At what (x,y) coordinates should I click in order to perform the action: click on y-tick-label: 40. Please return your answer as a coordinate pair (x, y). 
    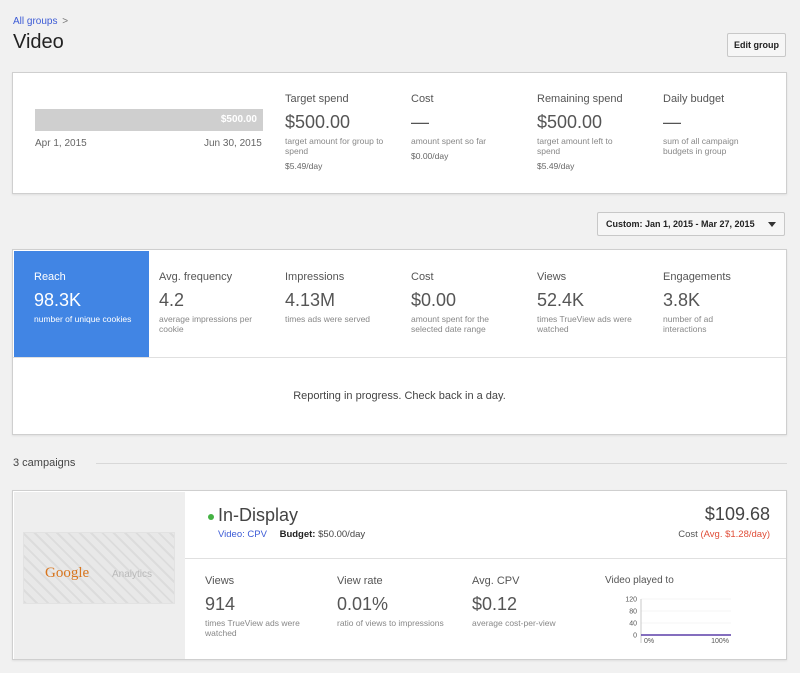
    Looking at the image, I should click on (633, 624).